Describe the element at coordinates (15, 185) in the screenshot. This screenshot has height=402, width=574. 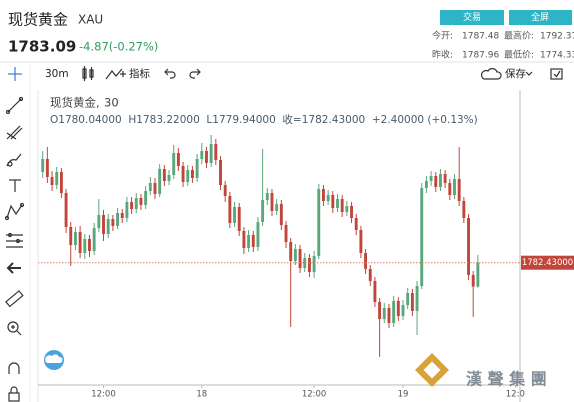
I see `text-tool` at that location.